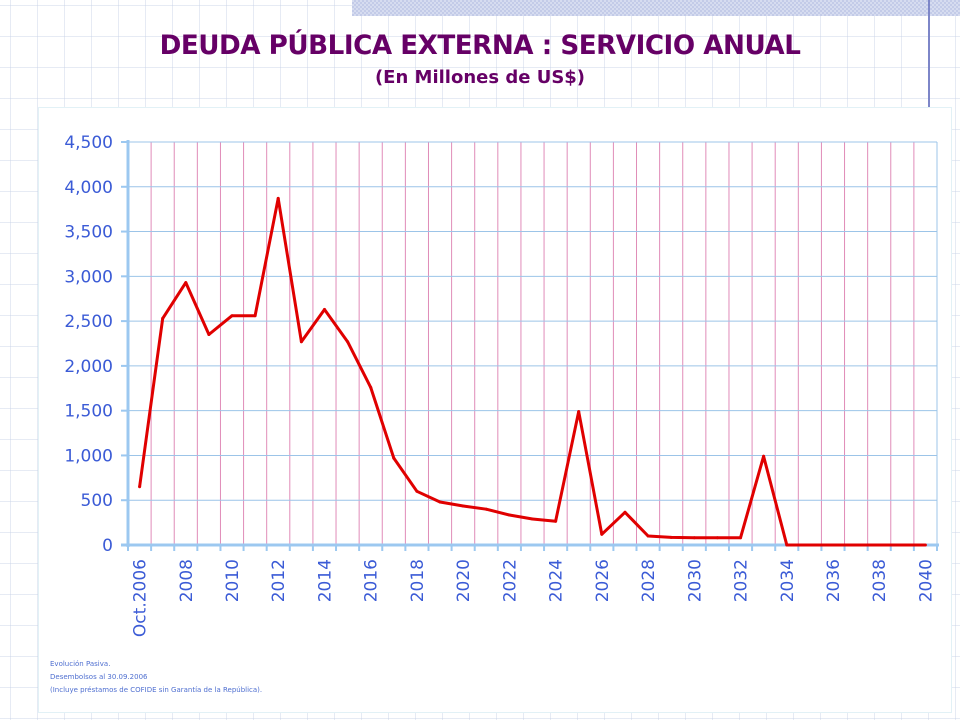 The width and height of the screenshot is (960, 720). I want to click on x-tick-label: 2008, so click(187, 580).